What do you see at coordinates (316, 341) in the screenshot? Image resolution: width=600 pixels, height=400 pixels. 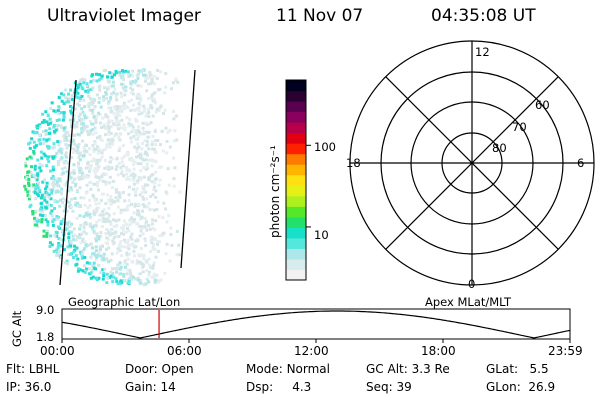 I see `time-axis-ticks` at bounding box center [316, 341].